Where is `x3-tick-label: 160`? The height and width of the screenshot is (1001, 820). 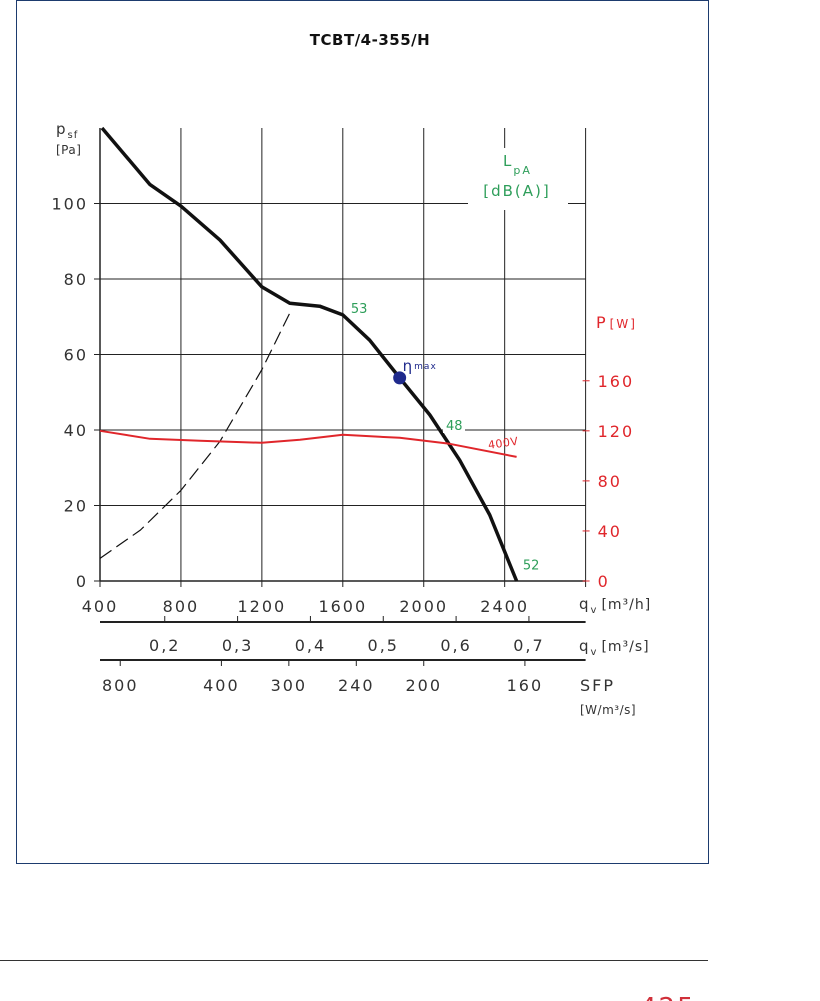
x3-tick-label: 160 is located at coordinates (525, 685).